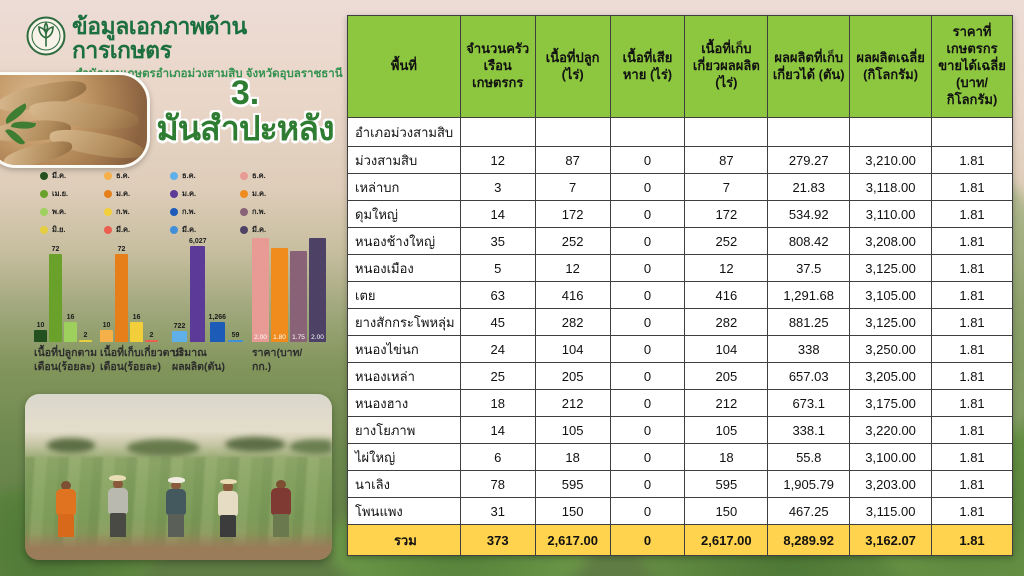  What do you see at coordinates (404, 214) in the screenshot?
I see `table-cell: ดุมใหญ่` at bounding box center [404, 214].